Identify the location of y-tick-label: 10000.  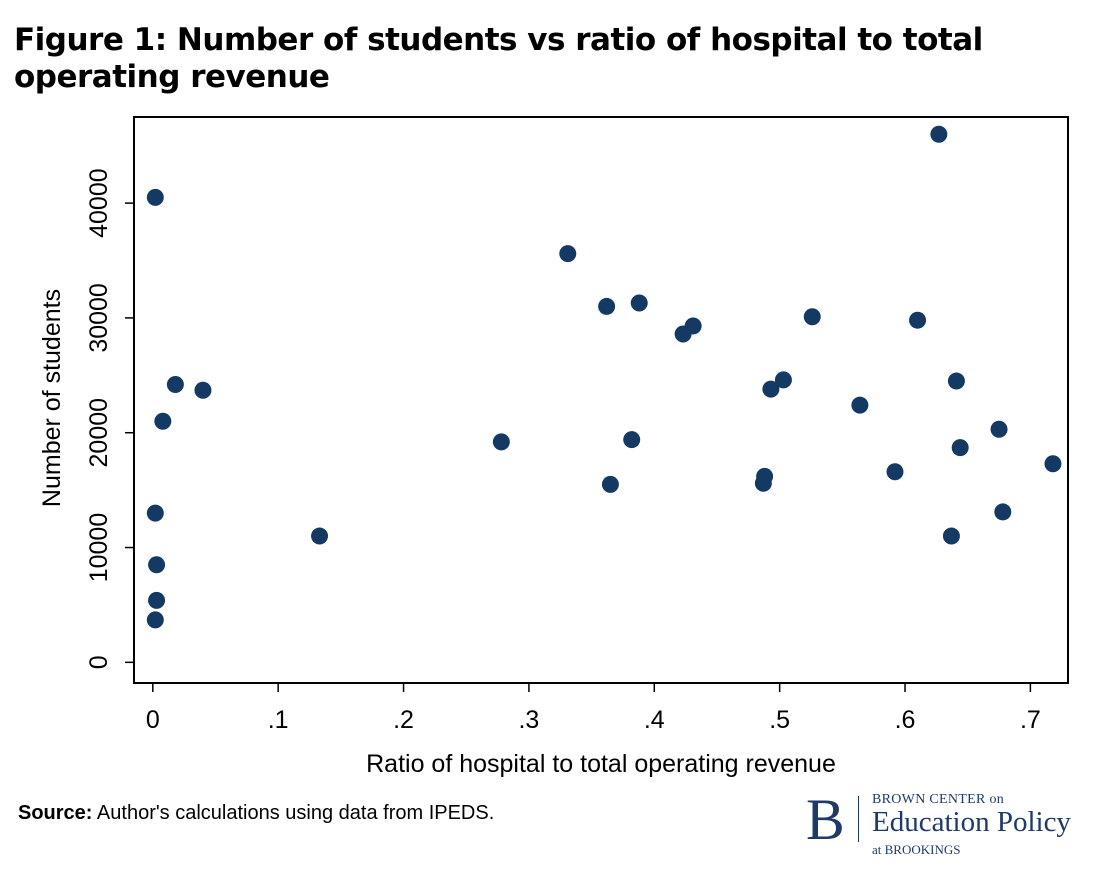
(99, 548).